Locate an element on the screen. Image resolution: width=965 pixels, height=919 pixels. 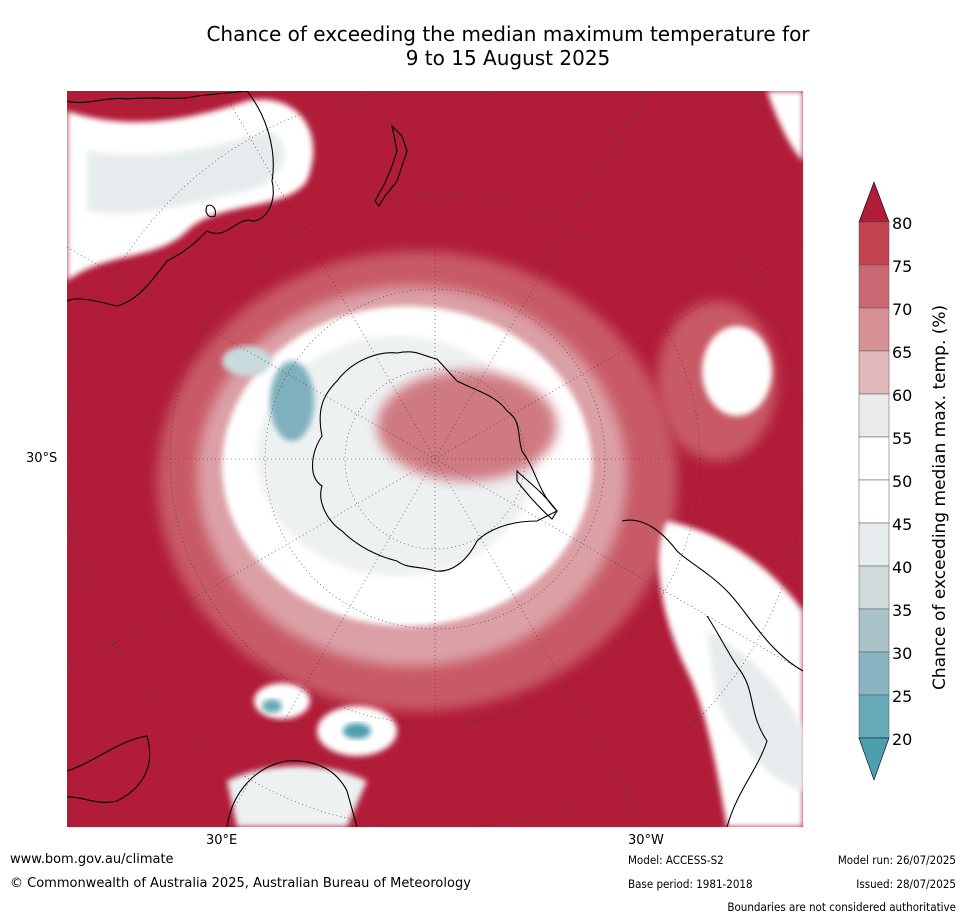
colorbar-tick-25: 25 is located at coordinates (902, 696).